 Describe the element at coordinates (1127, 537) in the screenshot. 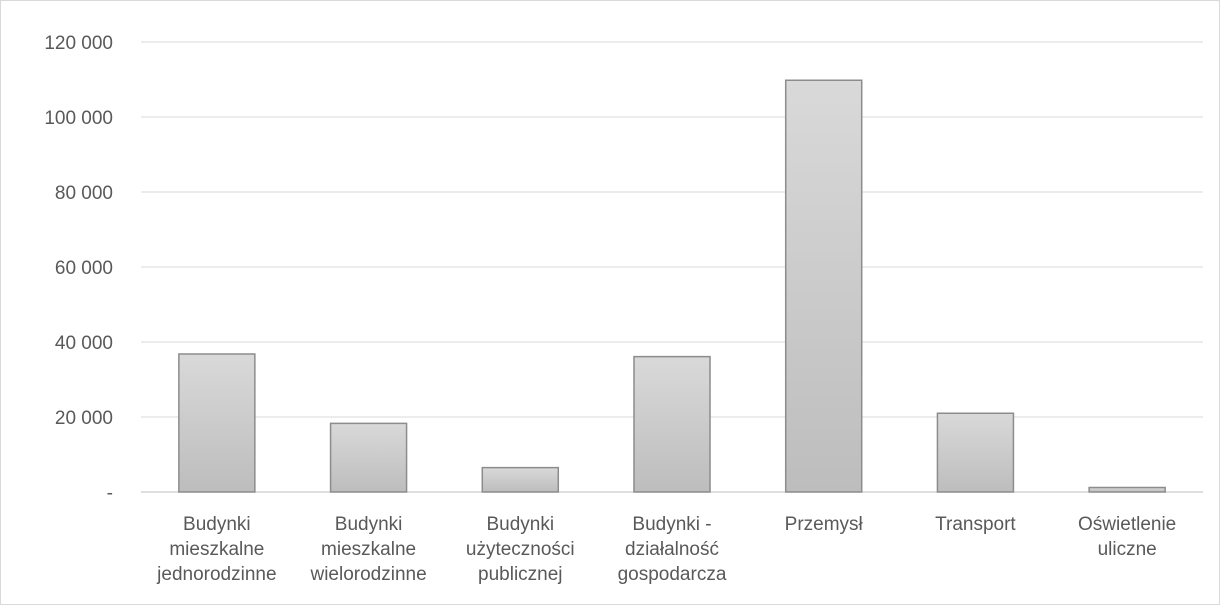

I see `x-category-label: Oświetlenie uliczne` at that location.